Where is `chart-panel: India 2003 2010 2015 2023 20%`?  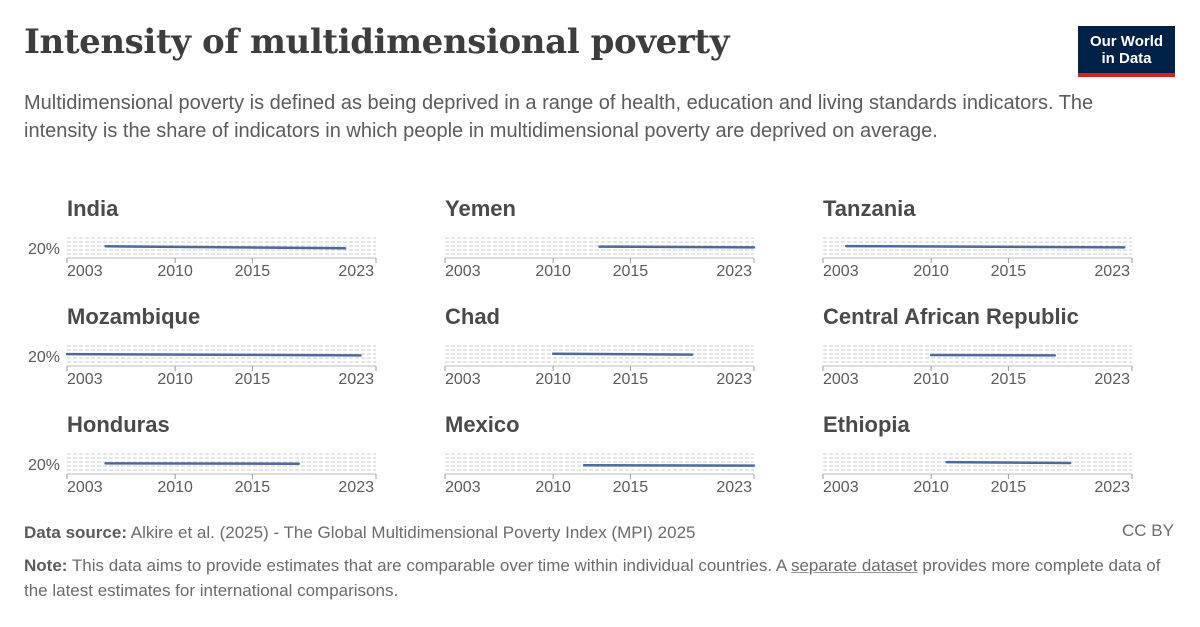 chart-panel: India 2003 2010 2015 2023 20% is located at coordinates (200, 242).